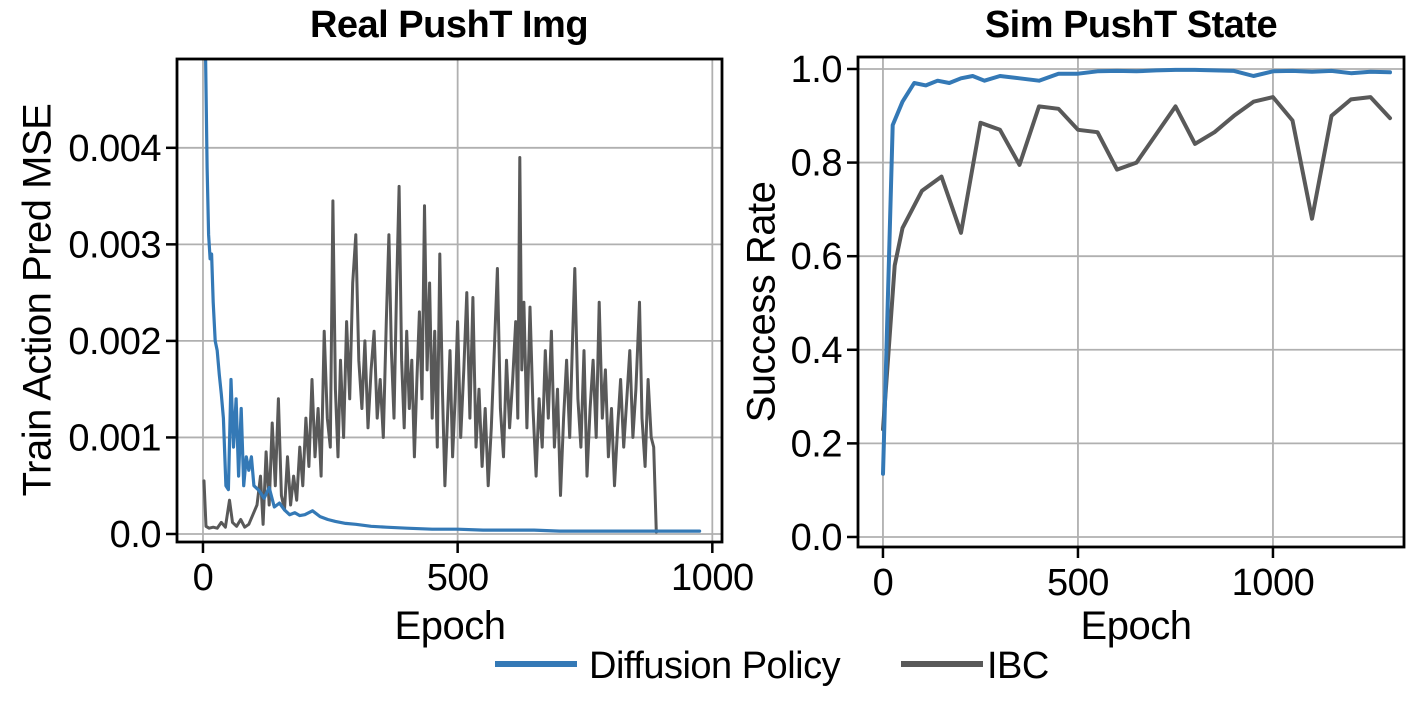 This screenshot has width=1421, height=721. Describe the element at coordinates (816, 257) in the screenshot. I see `y-tick-label: 0.6` at that location.